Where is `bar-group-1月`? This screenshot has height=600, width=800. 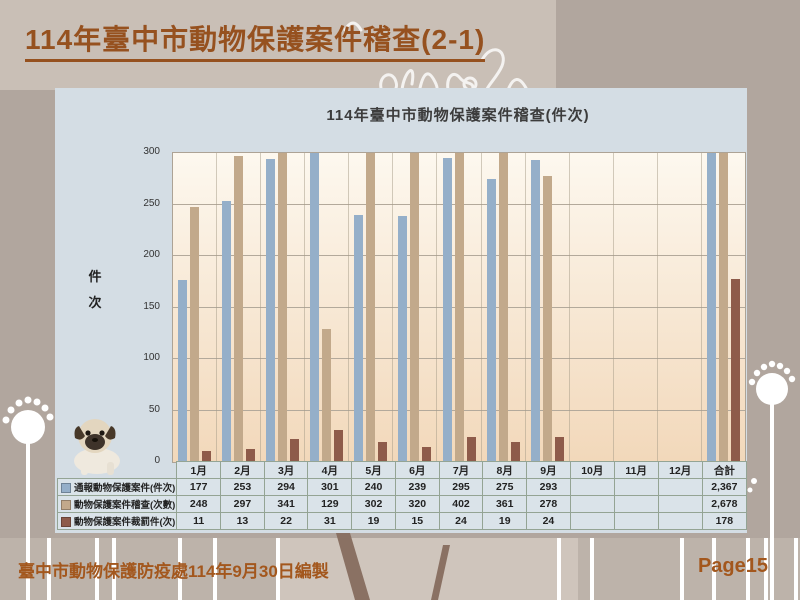
bar-group-1月 is located at coordinates (195, 307).